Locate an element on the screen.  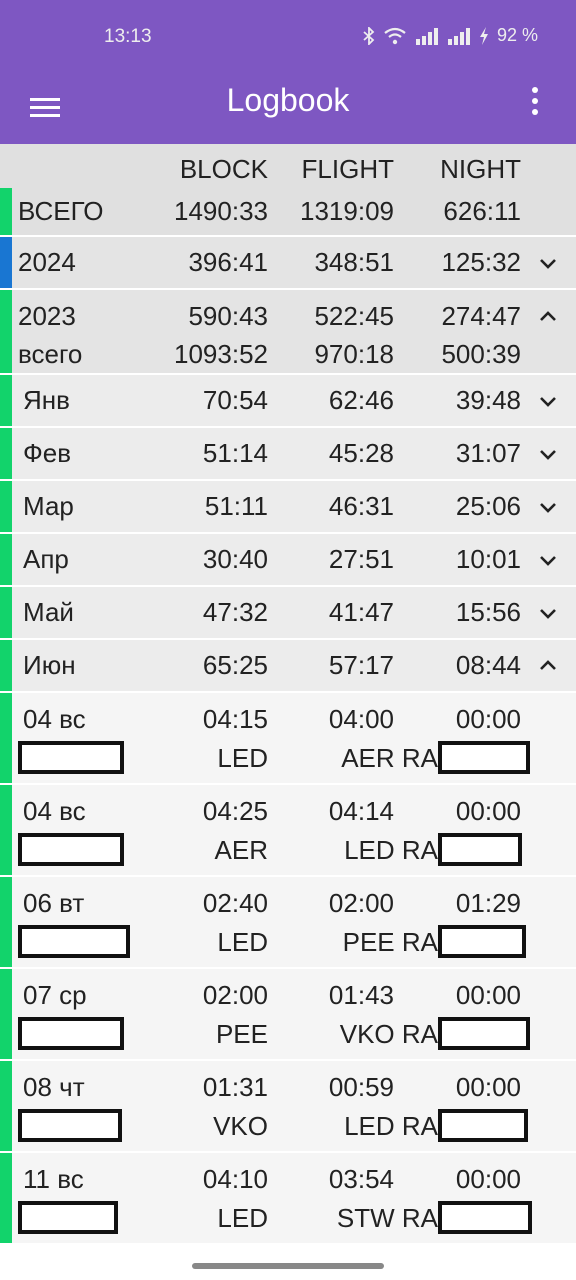
total-indicator is located at coordinates (6, 211).